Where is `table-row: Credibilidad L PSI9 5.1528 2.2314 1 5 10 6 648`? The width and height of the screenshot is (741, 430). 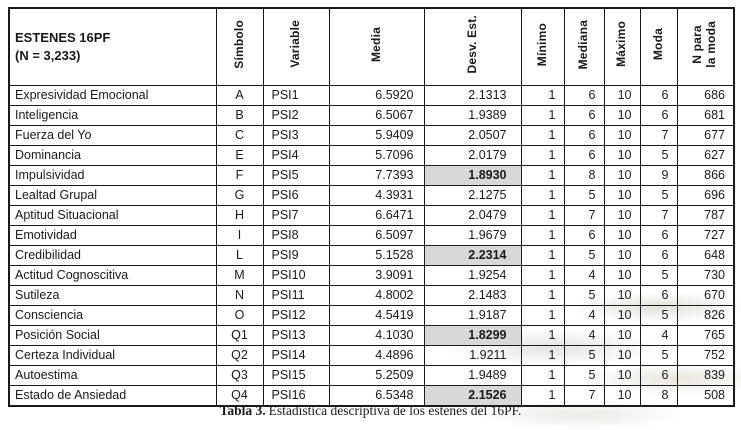 table-row: Credibilidad L PSI9 5.1528 2.2314 1 5 10 6 648 is located at coordinates (371, 255).